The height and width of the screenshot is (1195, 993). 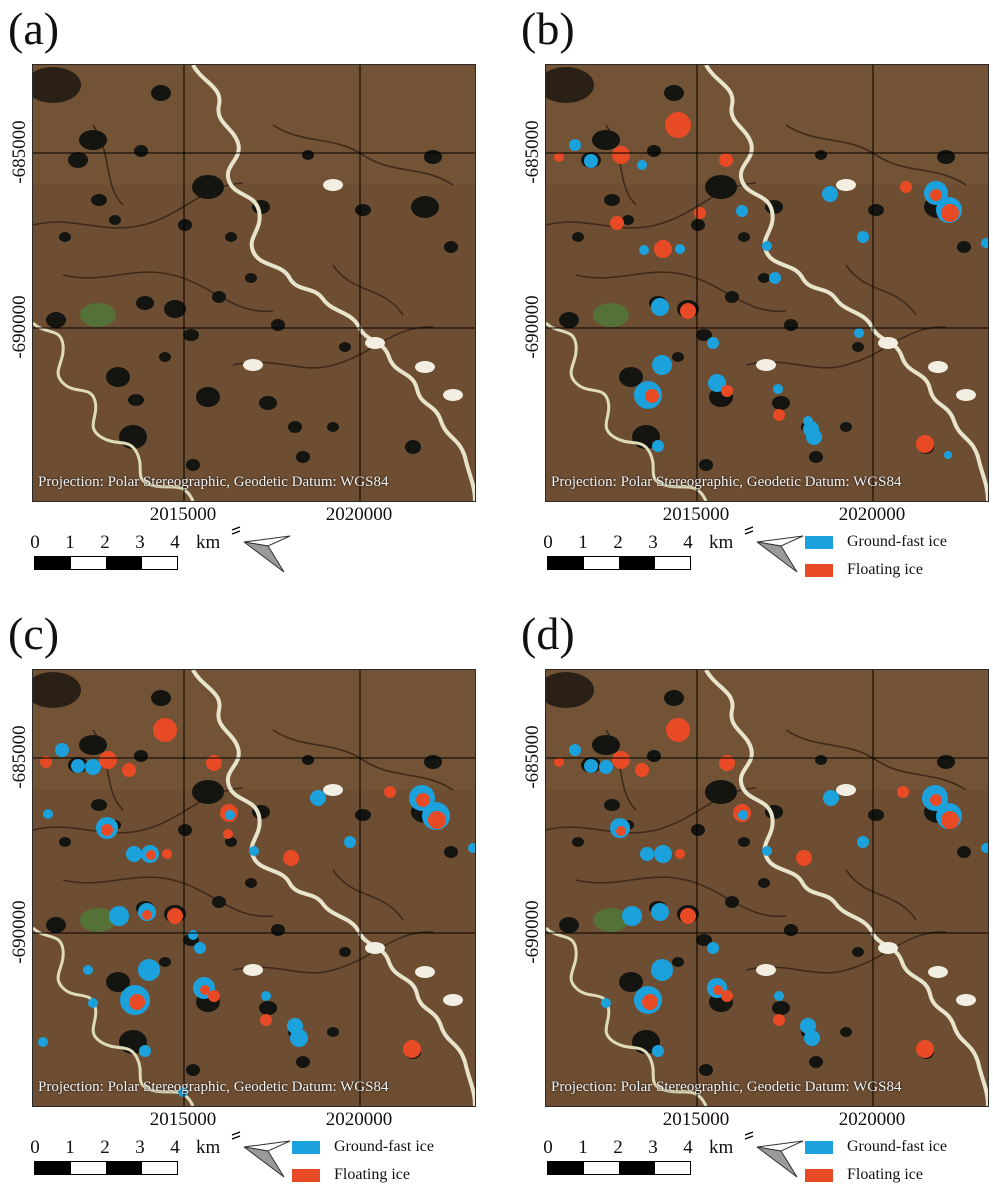 I want to click on north-arrow-icon, so click(x=774, y=549).